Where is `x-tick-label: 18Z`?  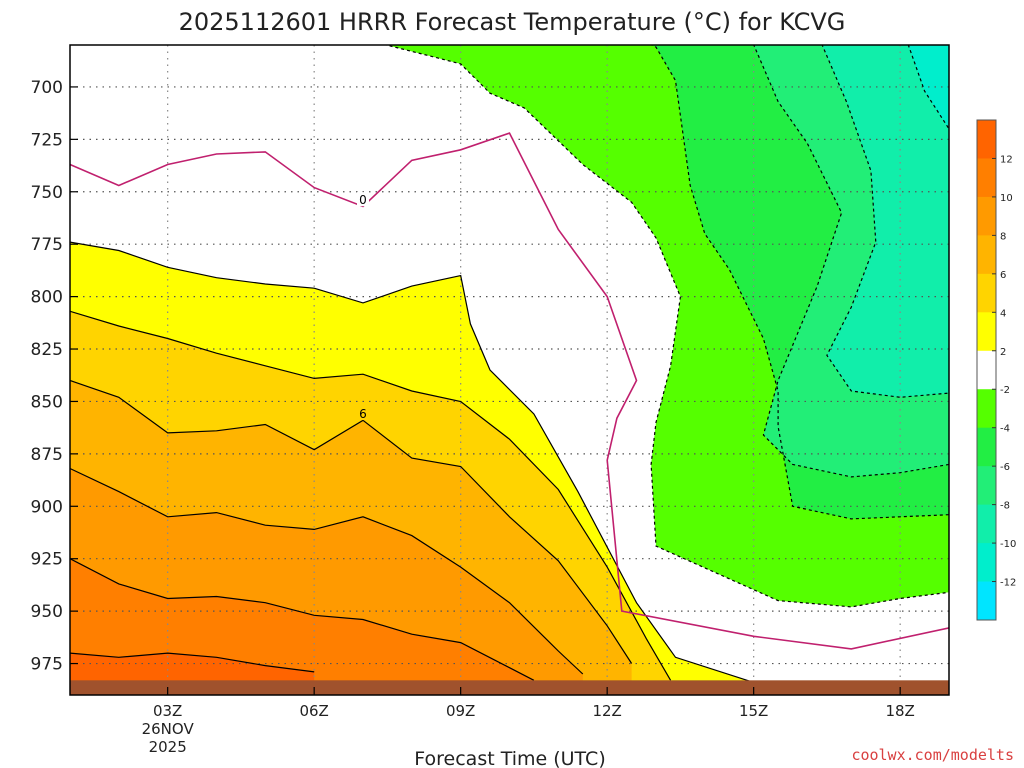
x-tick-label: 18Z is located at coordinates (899, 711).